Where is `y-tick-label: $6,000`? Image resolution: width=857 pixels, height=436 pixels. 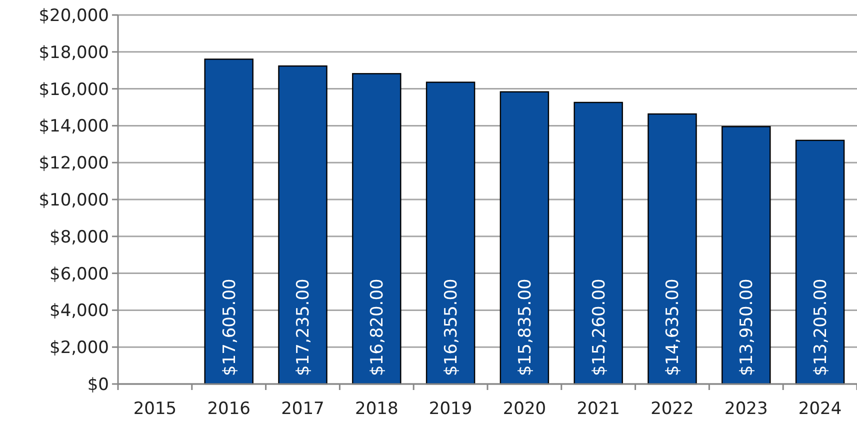
y-tick-label: $6,000 is located at coordinates (79, 274).